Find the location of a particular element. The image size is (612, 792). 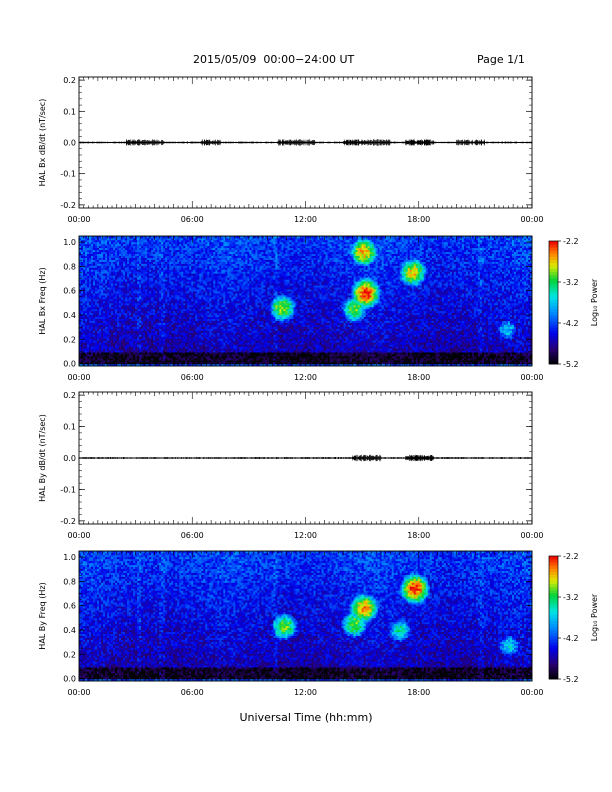

page-title: 2015/05/09 00:00−24:00 UT is located at coordinates (273, 59).